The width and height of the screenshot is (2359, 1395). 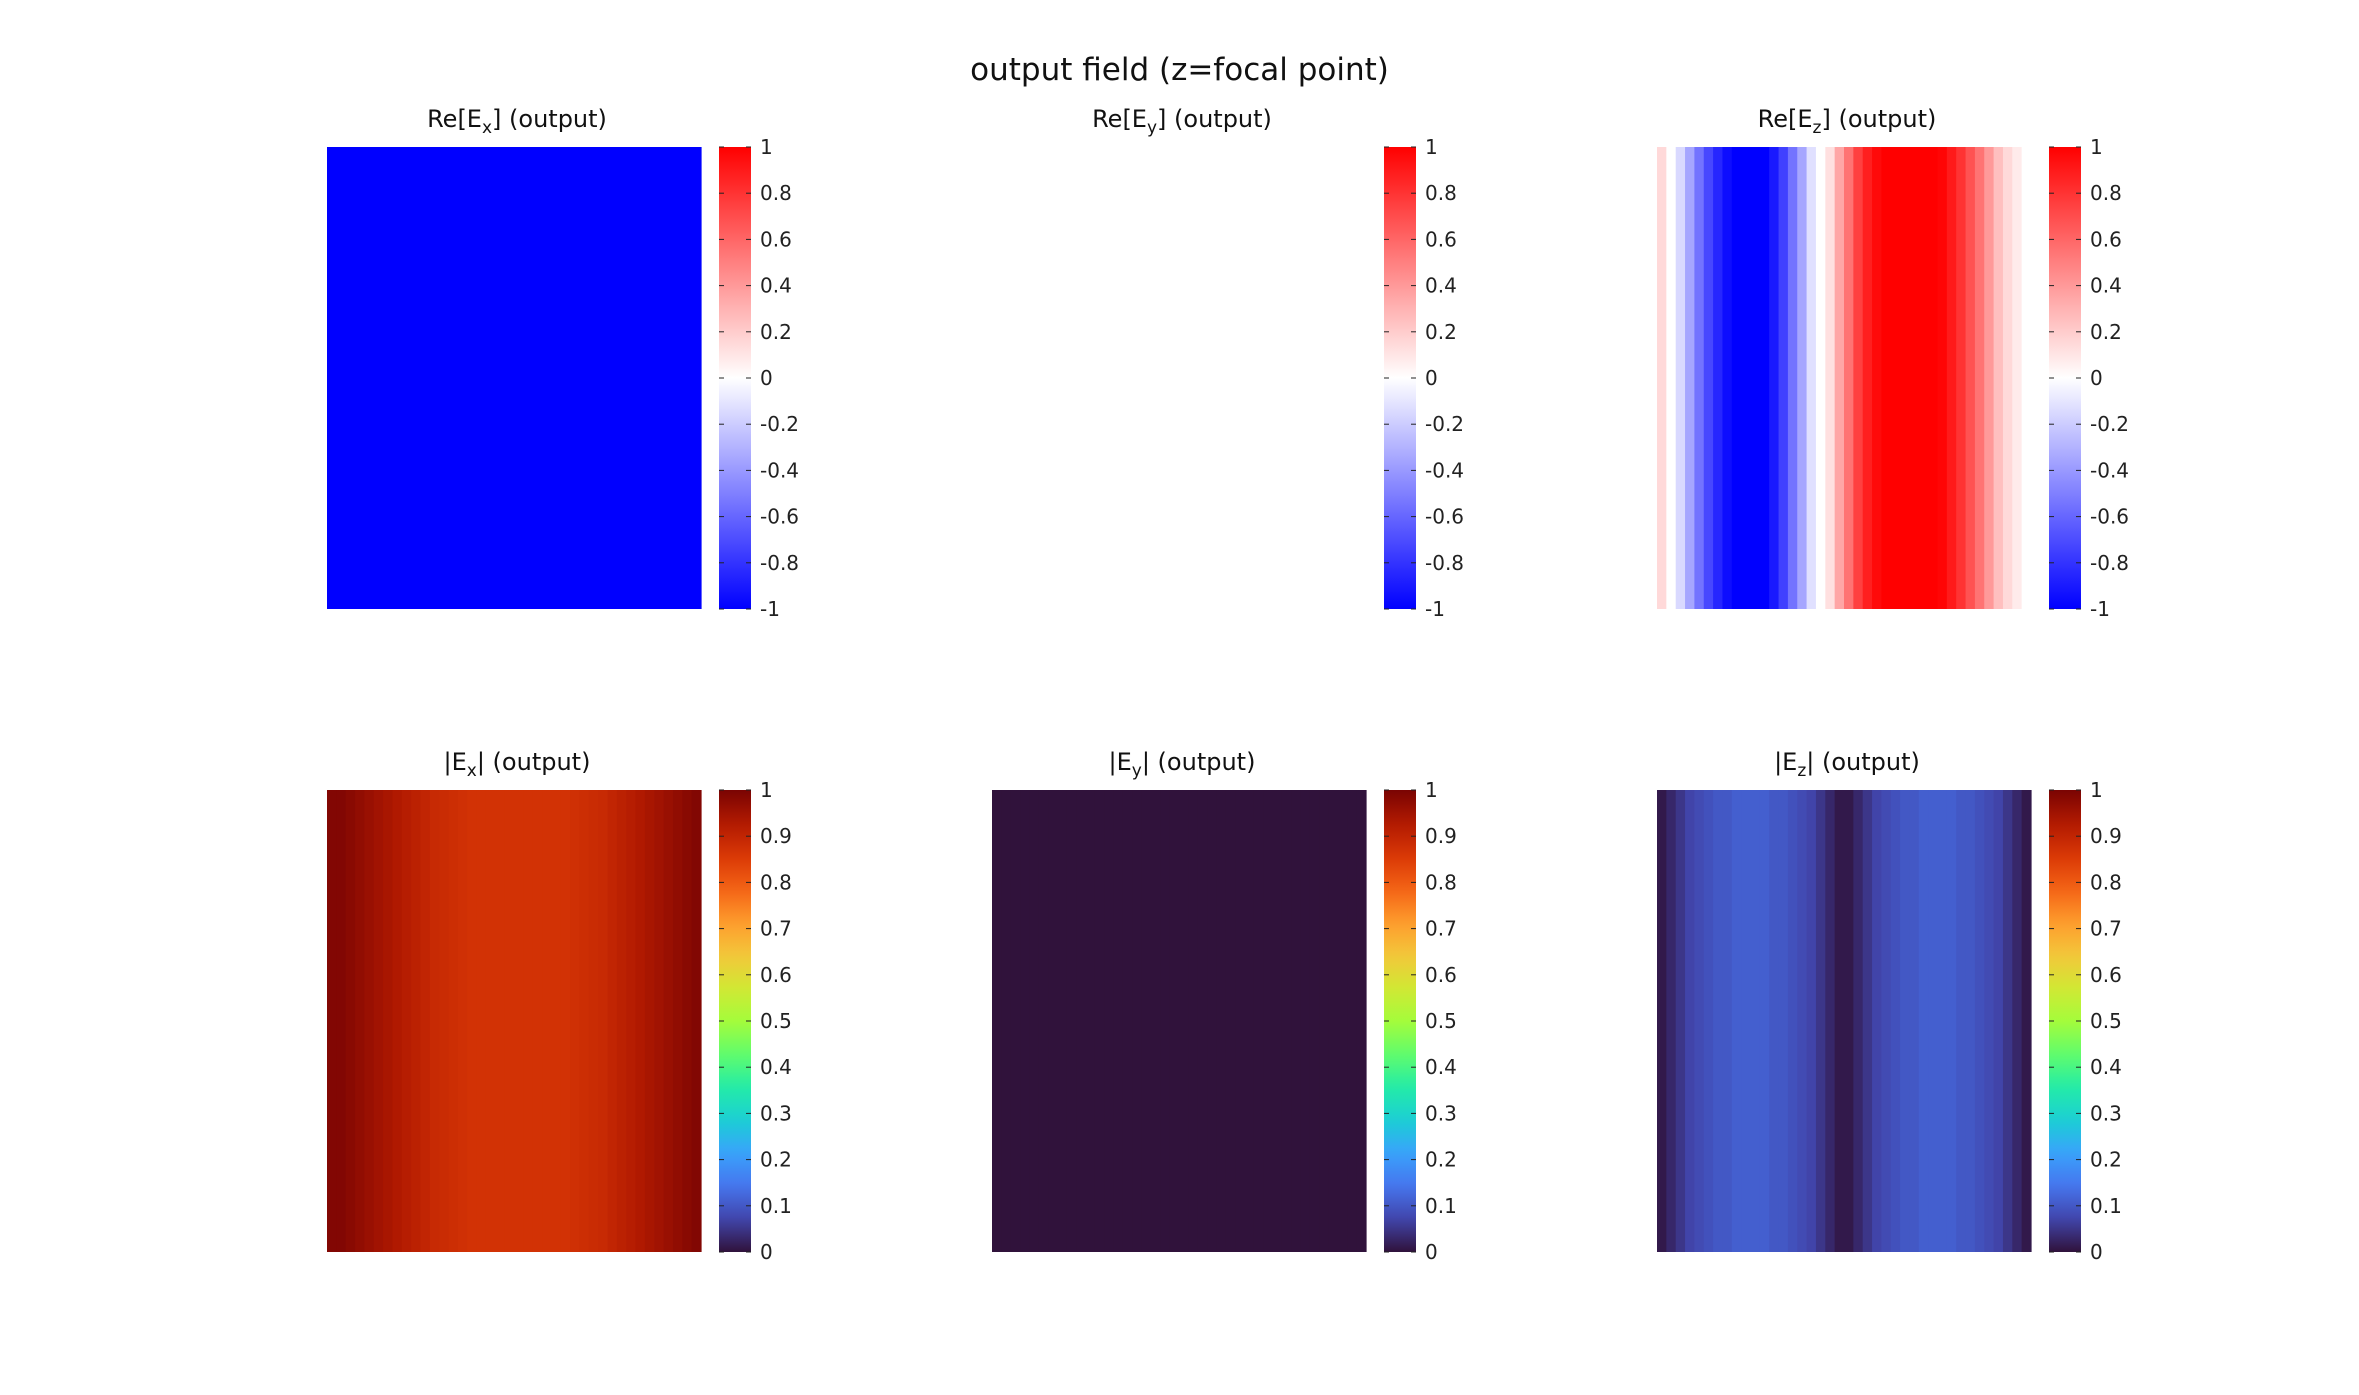 I want to click on panel-title-suffix: | (output), so click(x=1198, y=762).